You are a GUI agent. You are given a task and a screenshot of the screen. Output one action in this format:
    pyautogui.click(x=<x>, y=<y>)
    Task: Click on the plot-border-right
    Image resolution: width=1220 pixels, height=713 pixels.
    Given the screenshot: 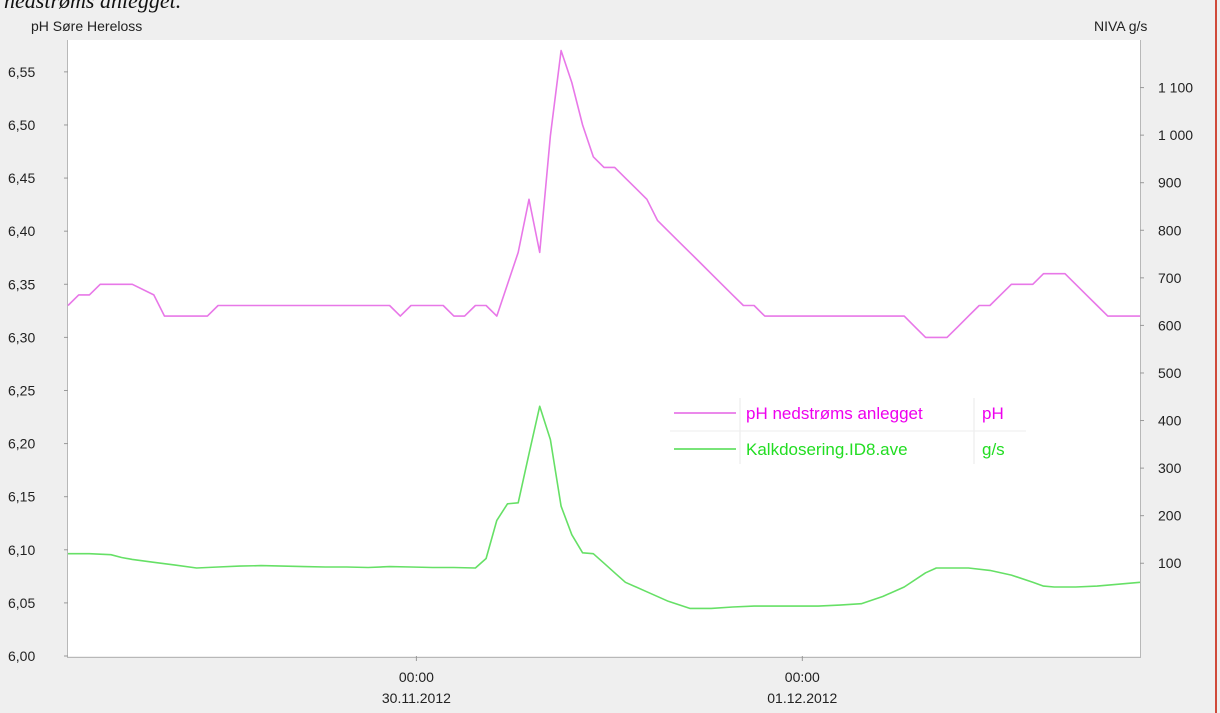 What is the action you would take?
    pyautogui.click(x=1140, y=349)
    